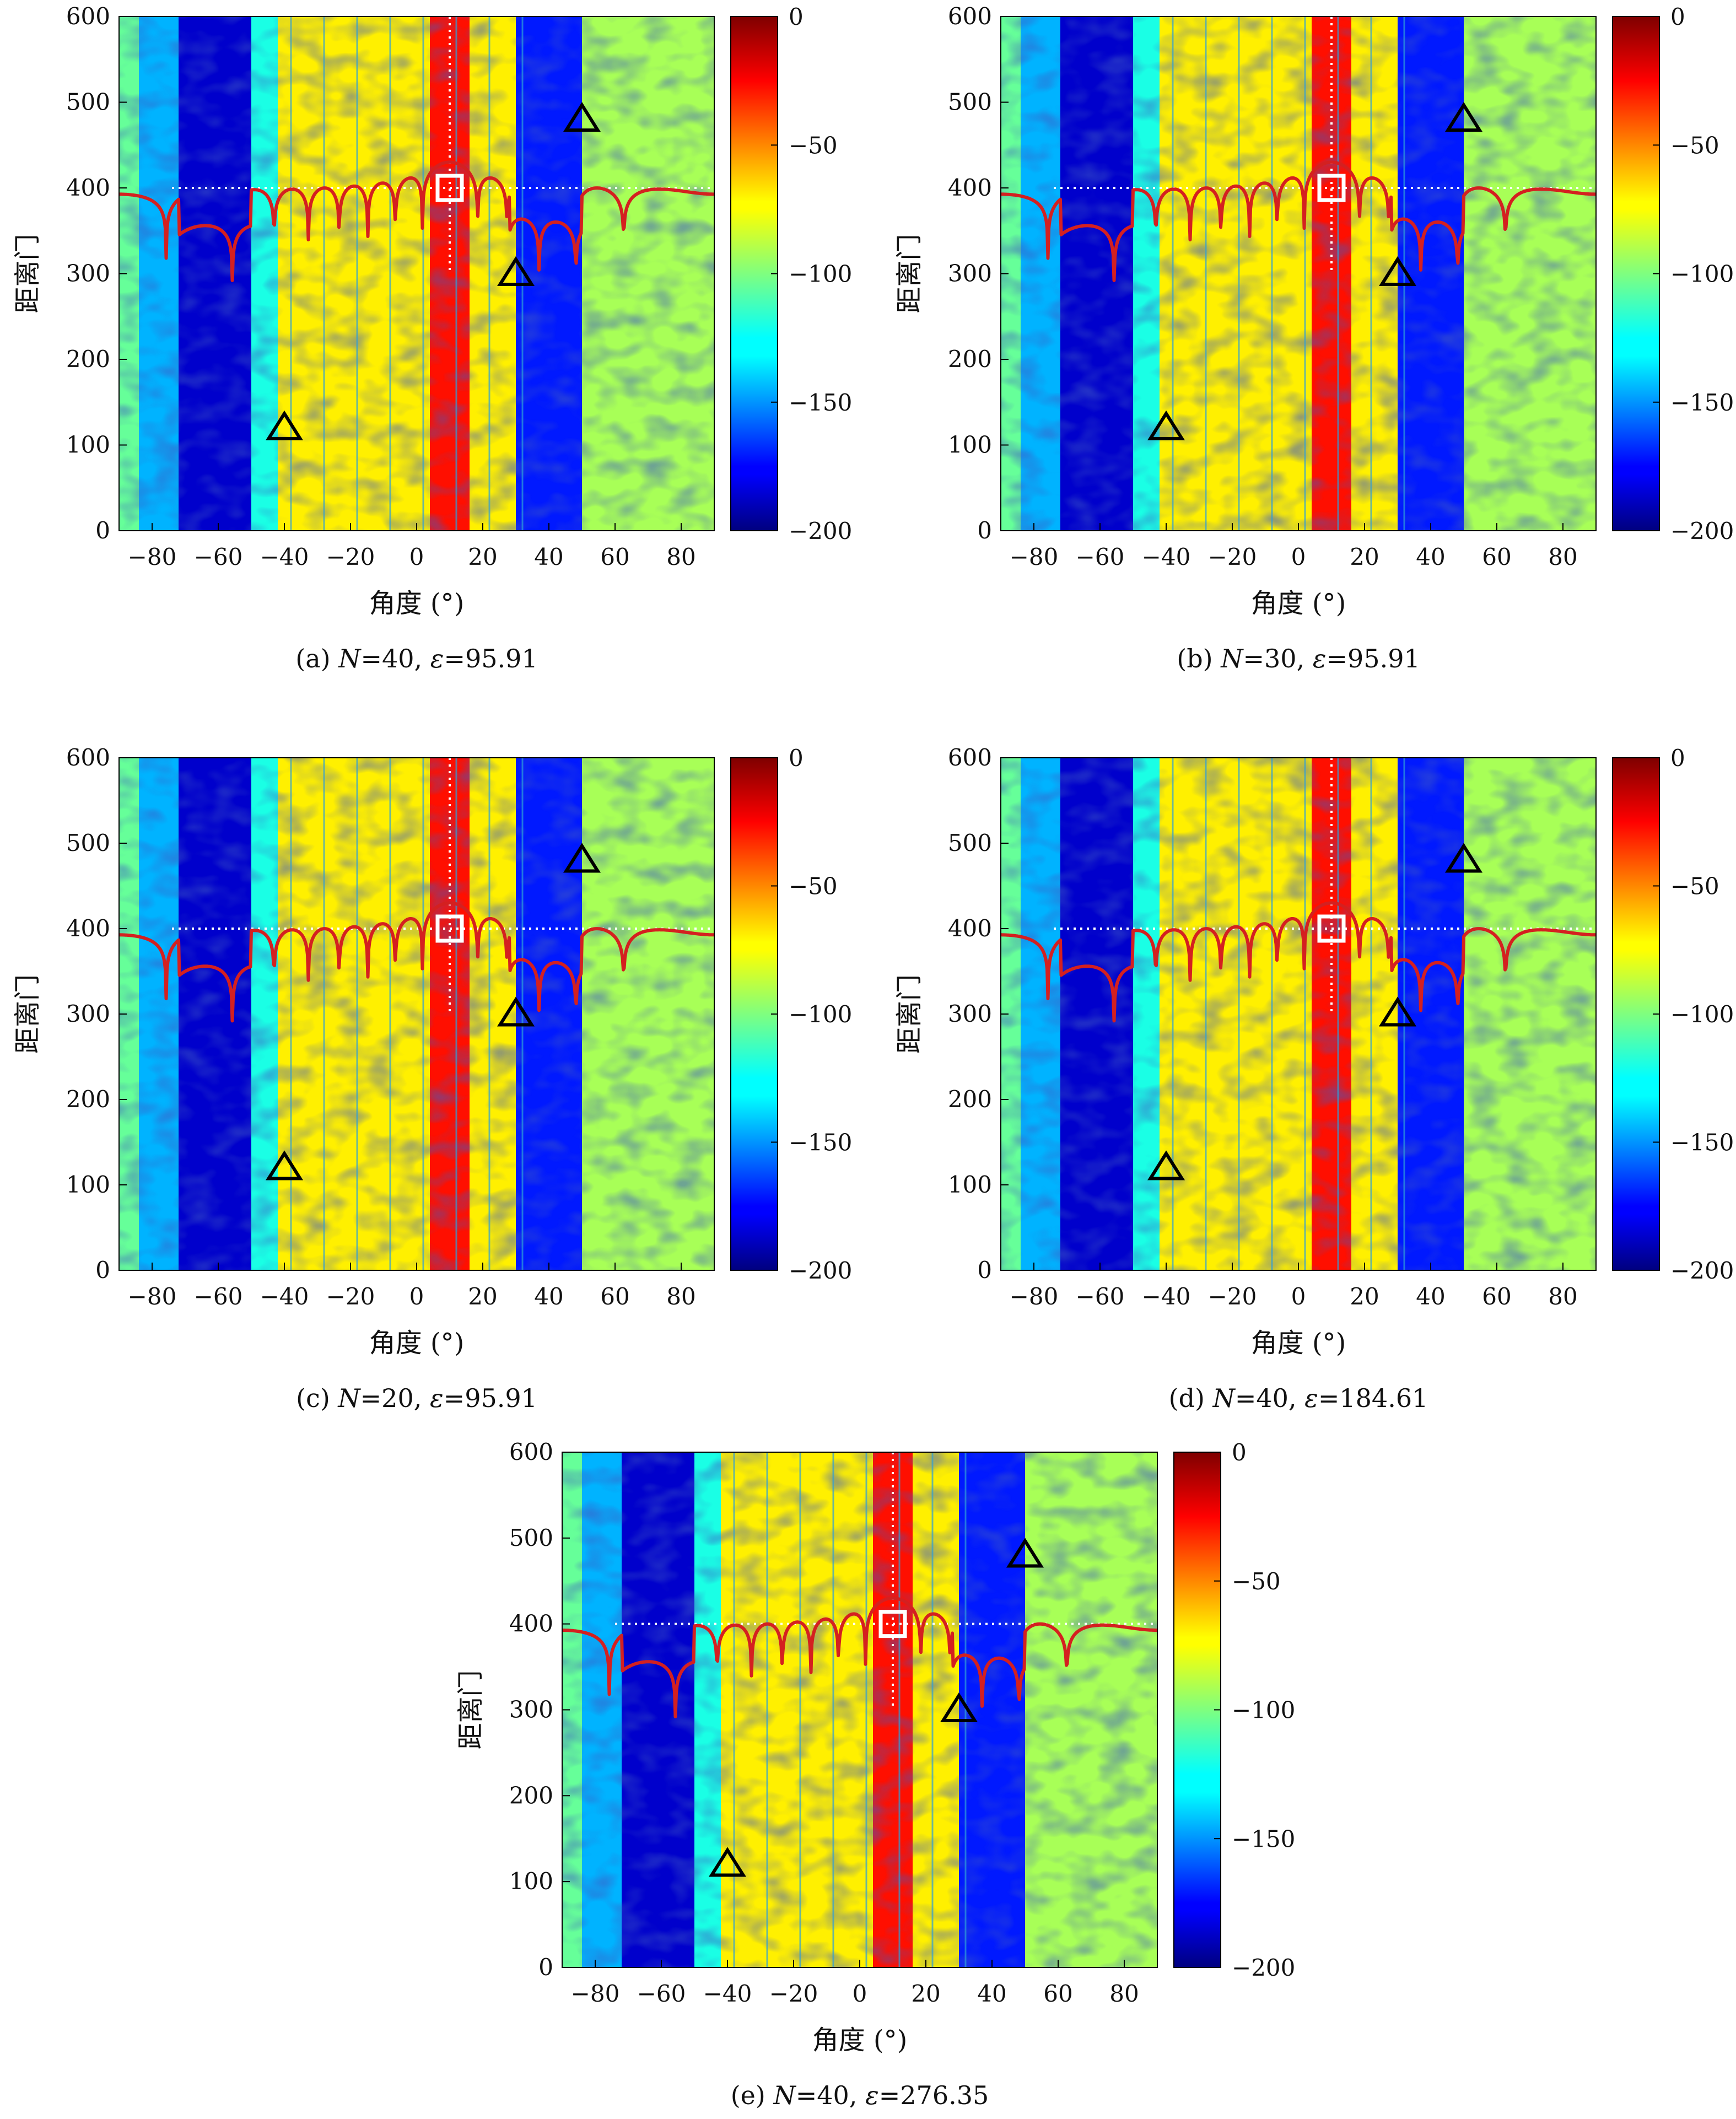 The width and height of the screenshot is (1736, 2119). I want to click on caption-part: (c), so click(317, 1398).